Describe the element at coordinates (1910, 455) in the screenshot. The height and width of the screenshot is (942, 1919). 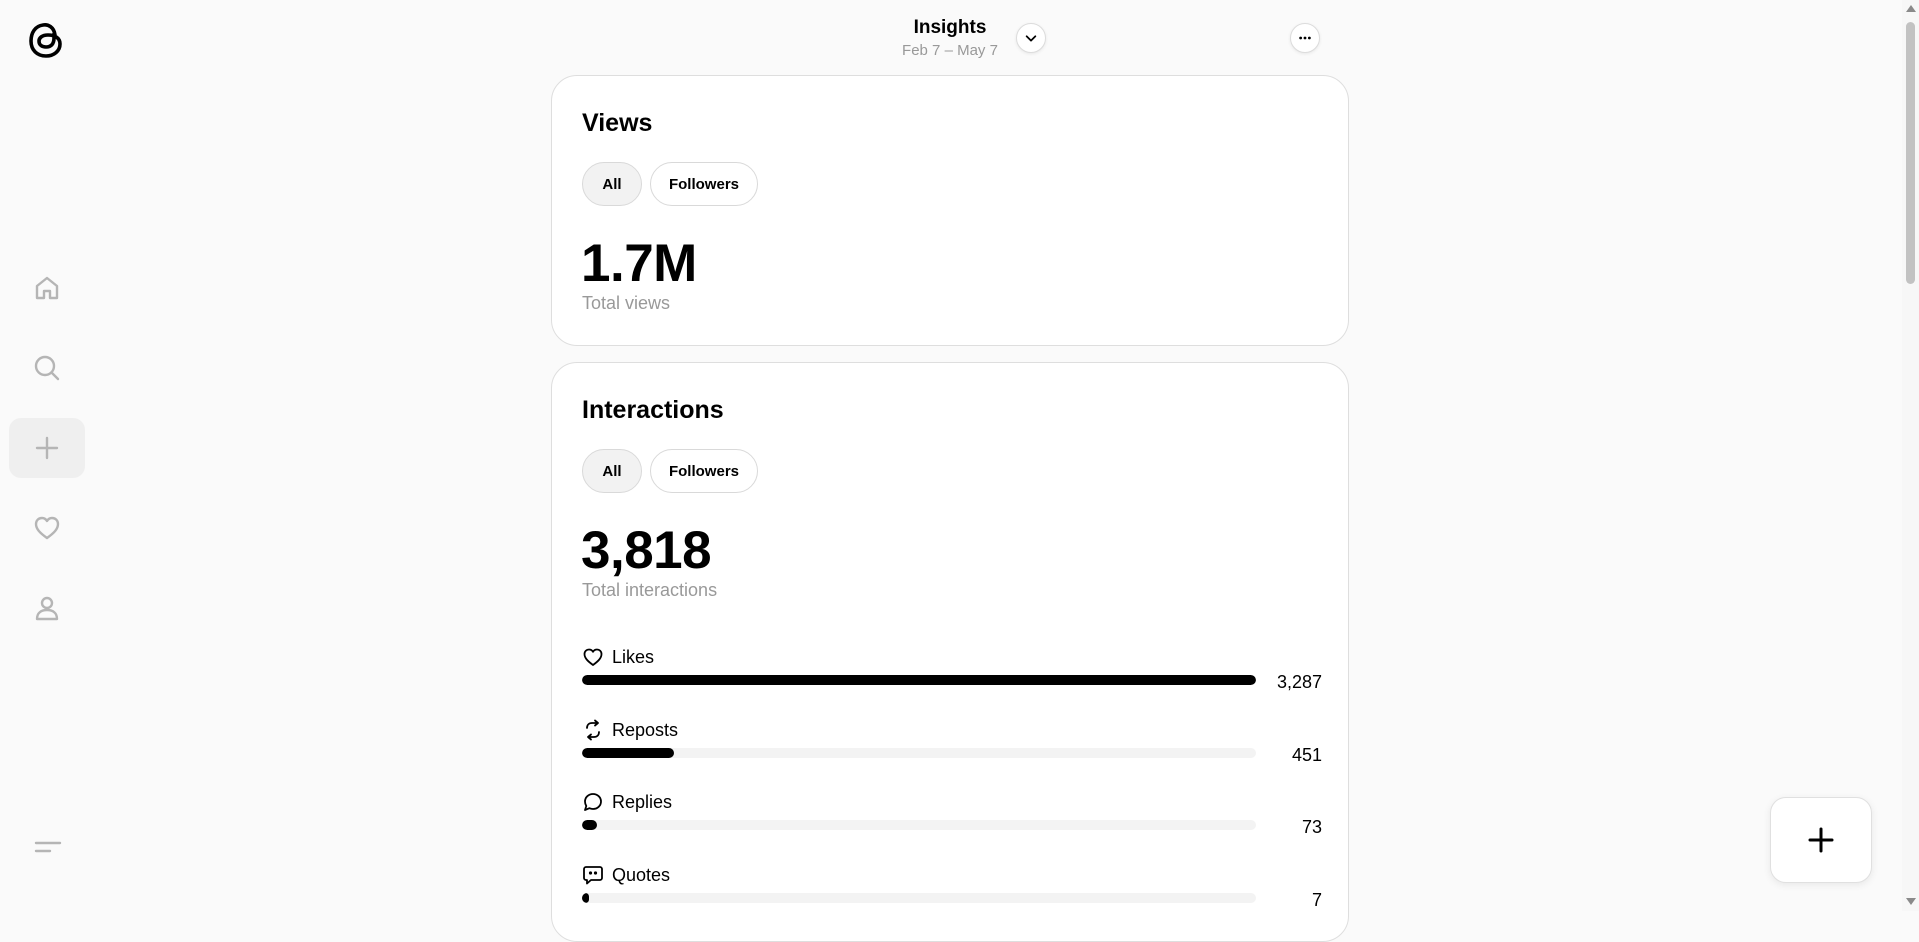
I see `scrollbar` at that location.